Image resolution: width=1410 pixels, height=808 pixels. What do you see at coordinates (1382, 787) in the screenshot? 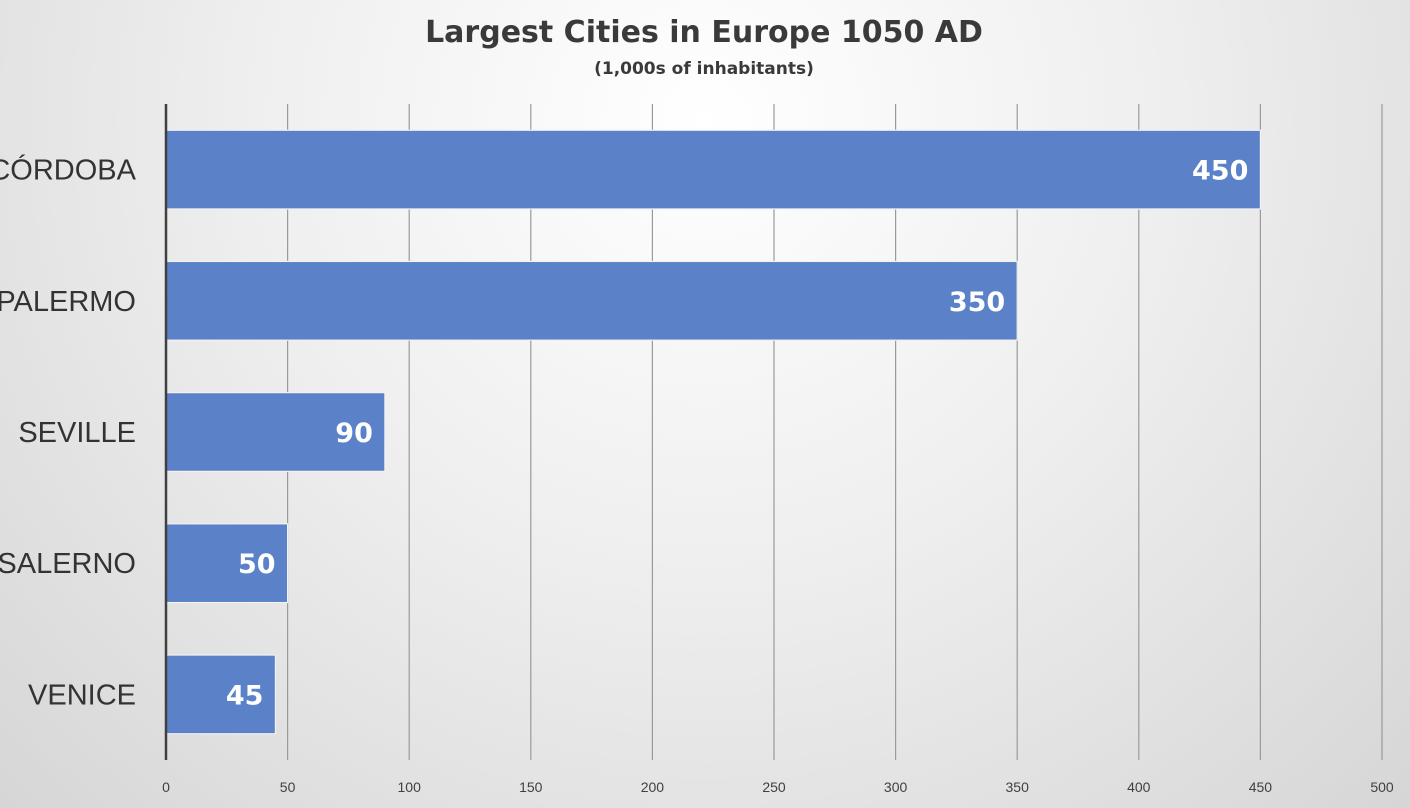
I see `x-tick-label: 500` at bounding box center [1382, 787].